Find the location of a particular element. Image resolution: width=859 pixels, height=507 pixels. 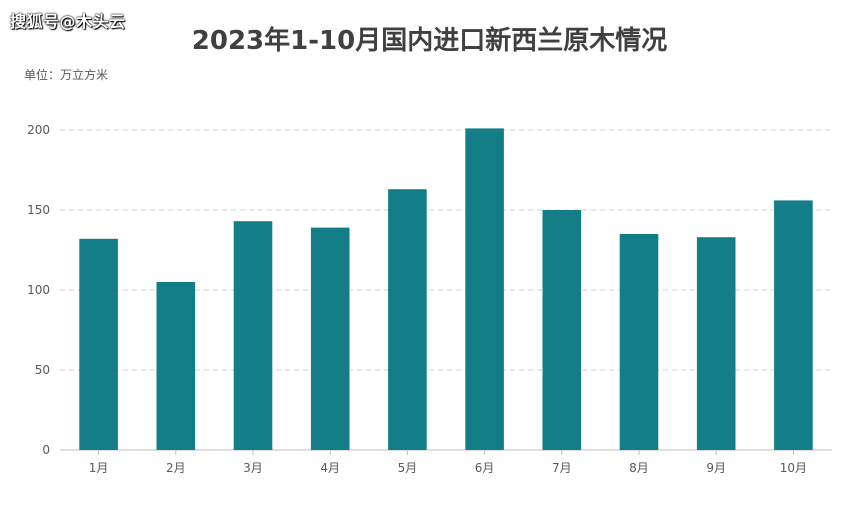

x-tick-label: 3月 is located at coordinates (253, 468).